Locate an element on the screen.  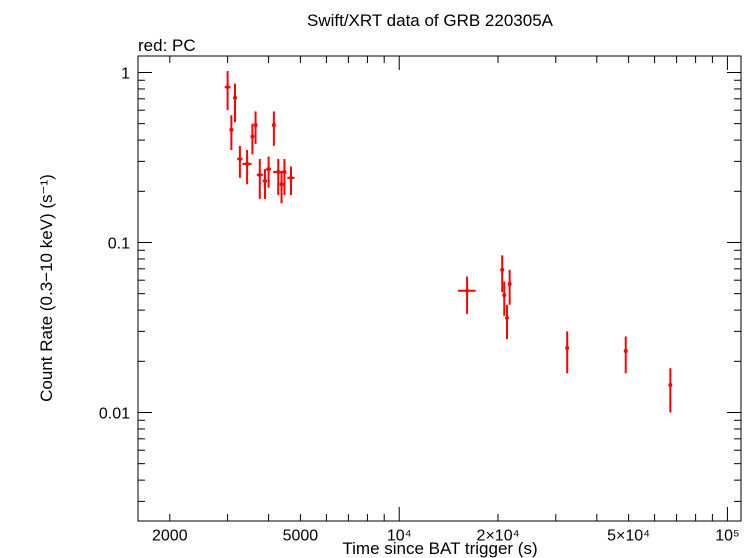
x-tick-label: 10⁴ is located at coordinates (399, 535).